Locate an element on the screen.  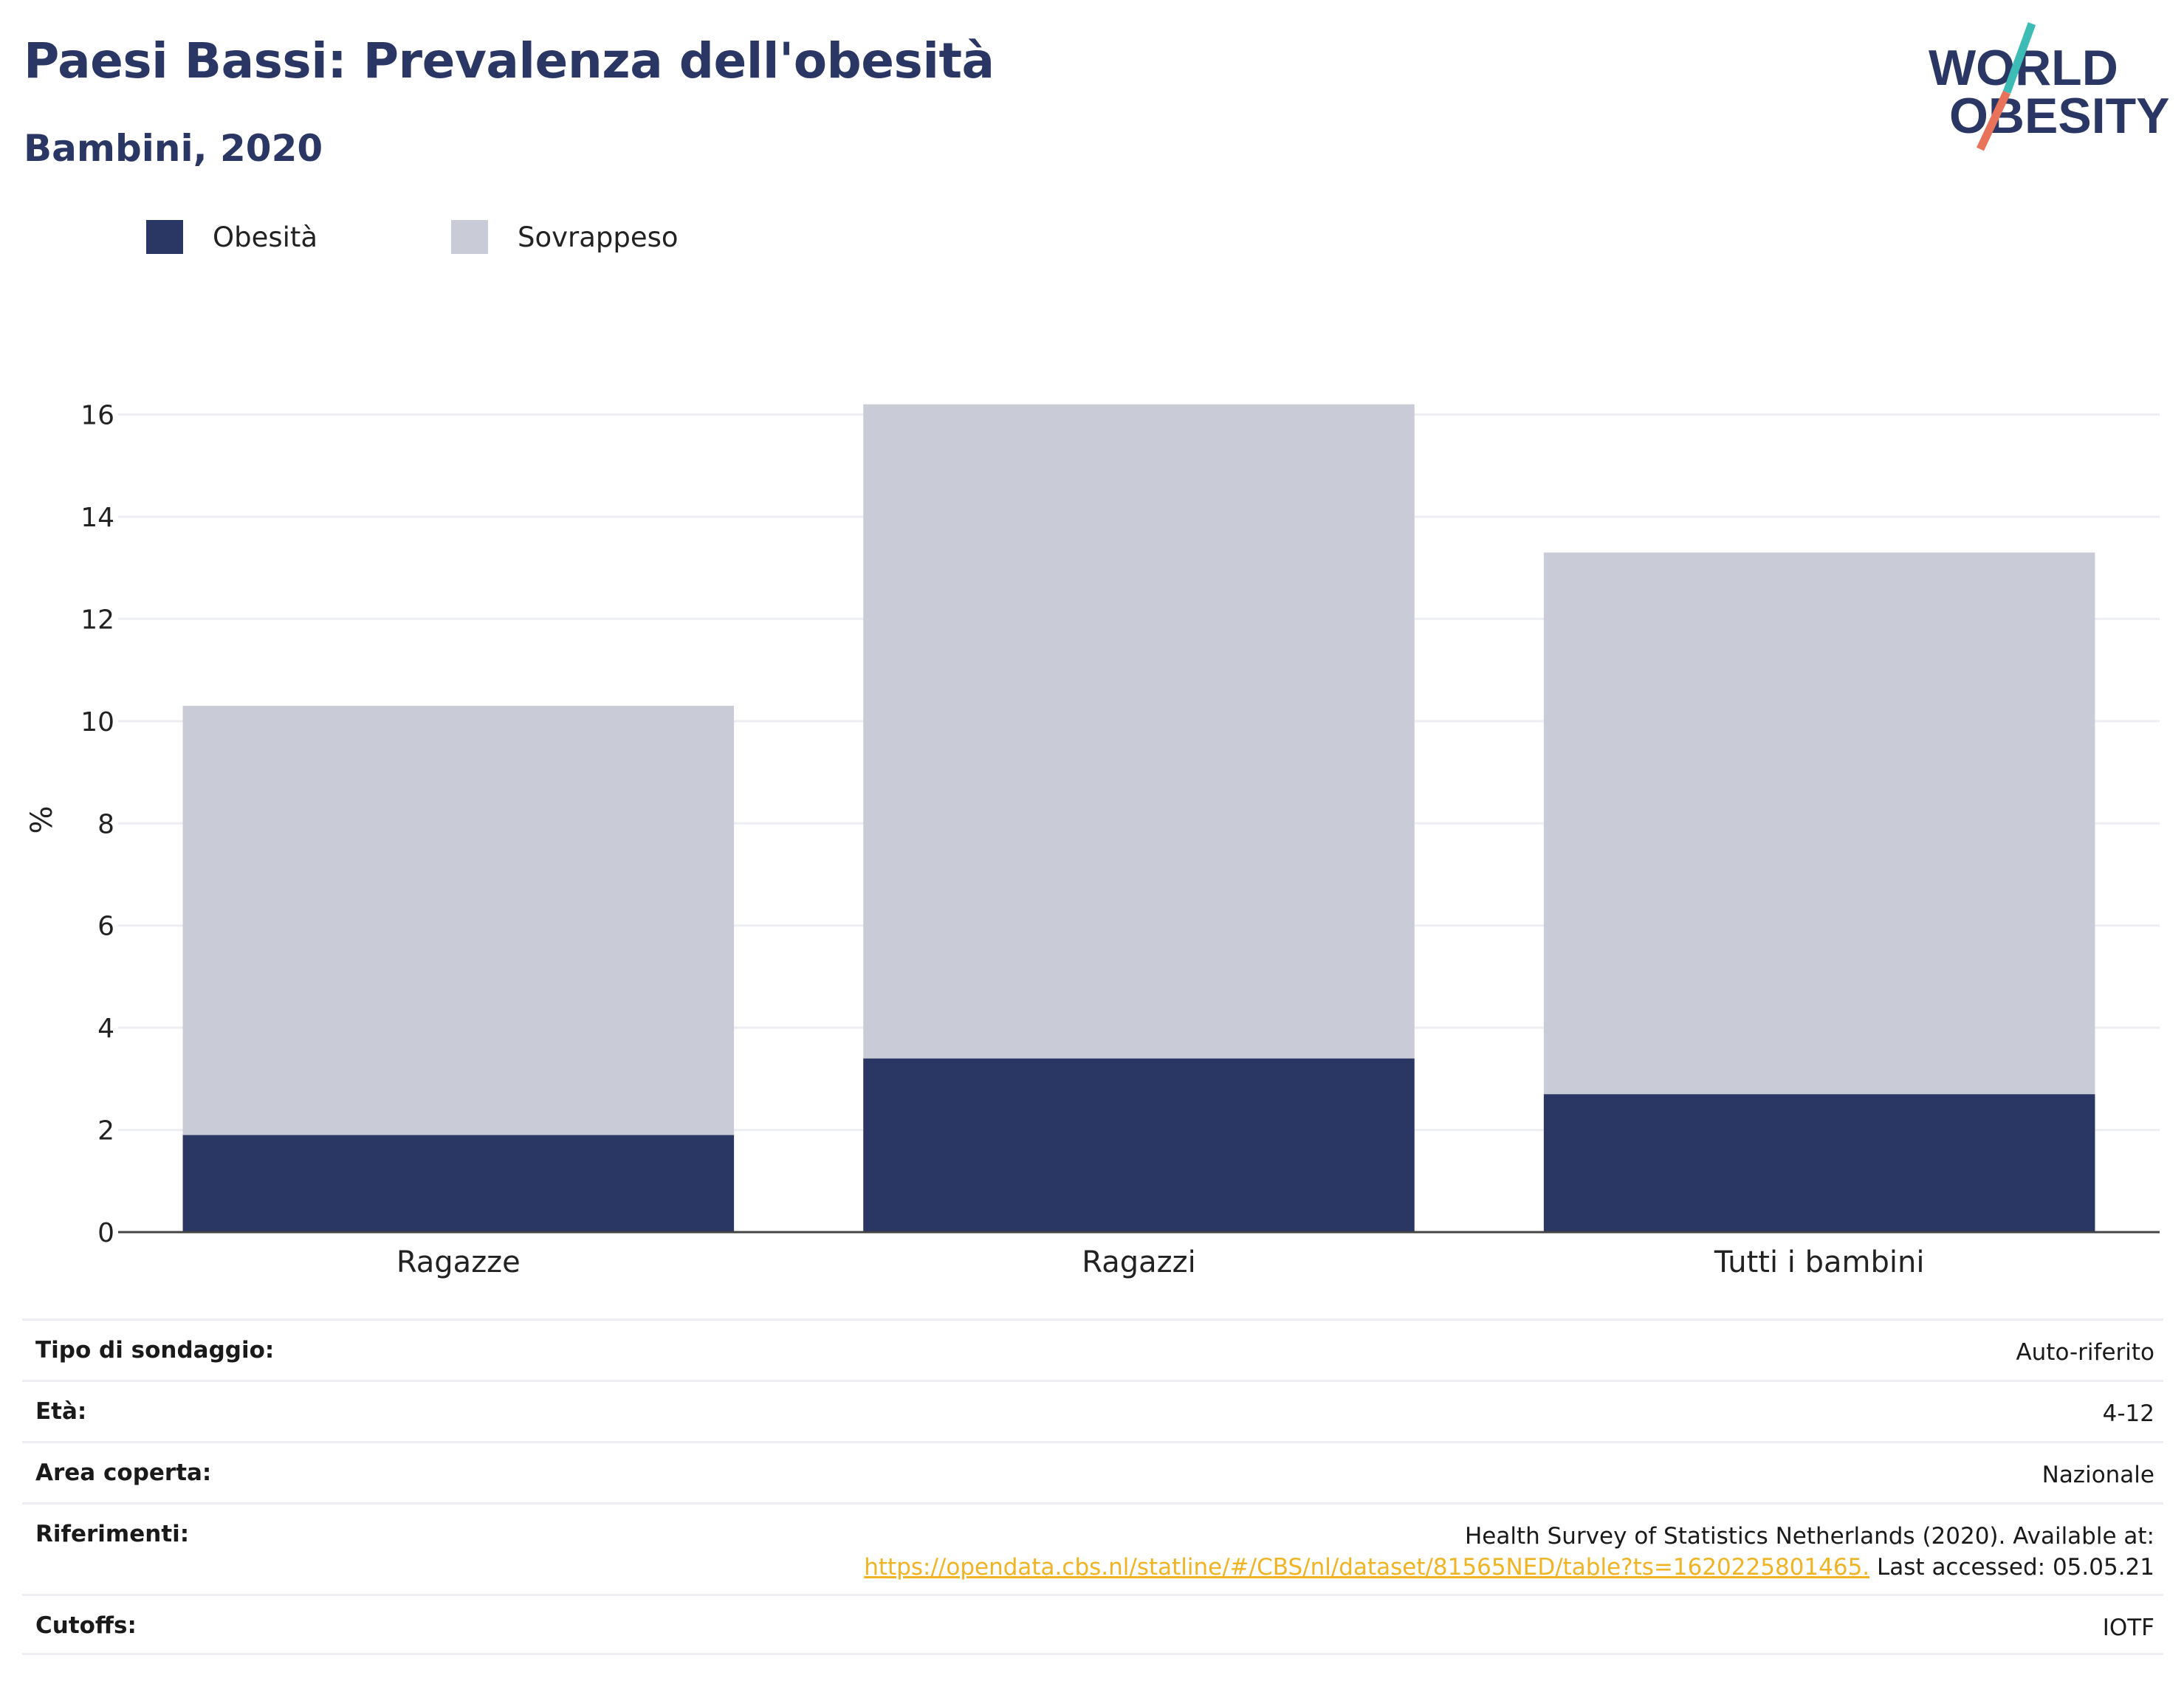
info-label-age: Età: is located at coordinates (61, 1411).